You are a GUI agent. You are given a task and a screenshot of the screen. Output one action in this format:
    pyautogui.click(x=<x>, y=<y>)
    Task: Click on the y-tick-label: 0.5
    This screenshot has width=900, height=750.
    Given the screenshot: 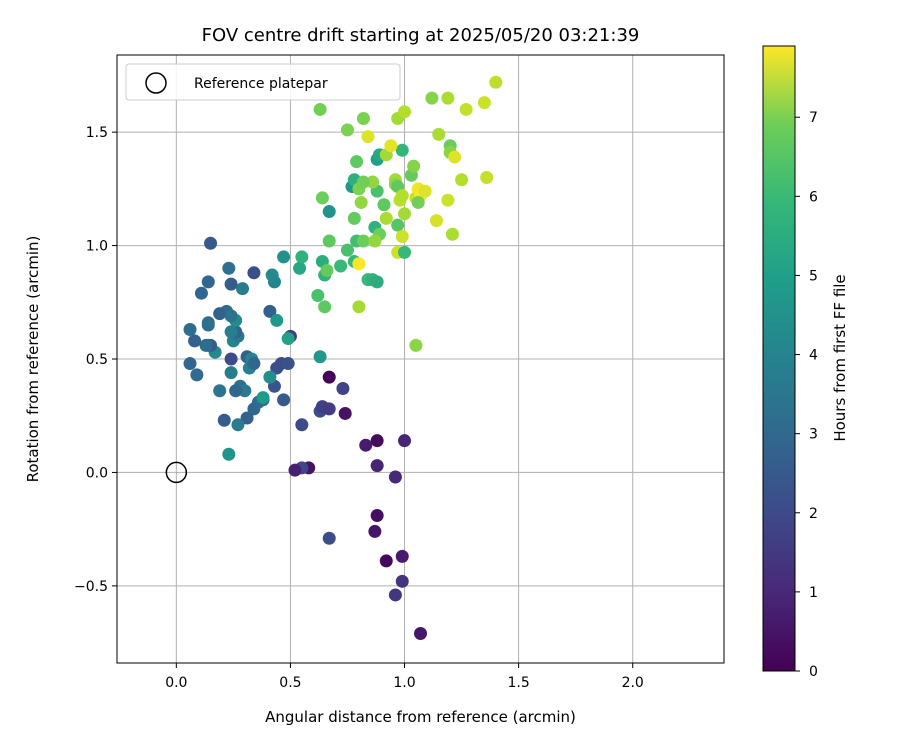 What is the action you would take?
    pyautogui.click(x=97, y=360)
    